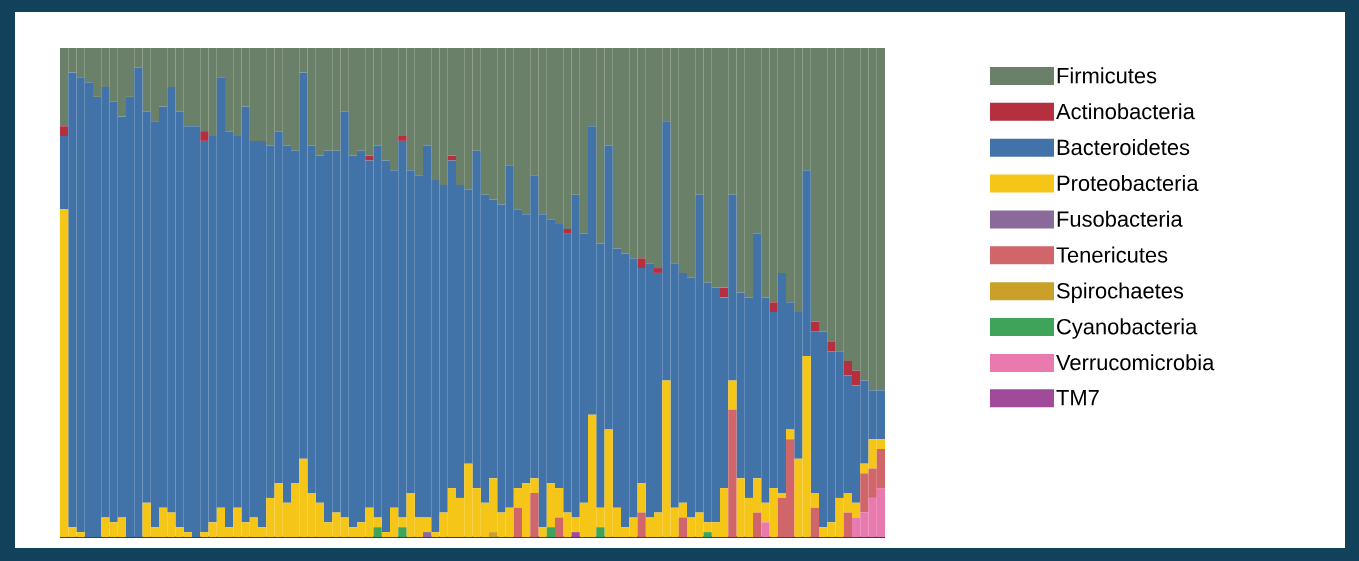  I want to click on legend-label: Cyanobacteria, so click(1127, 328).